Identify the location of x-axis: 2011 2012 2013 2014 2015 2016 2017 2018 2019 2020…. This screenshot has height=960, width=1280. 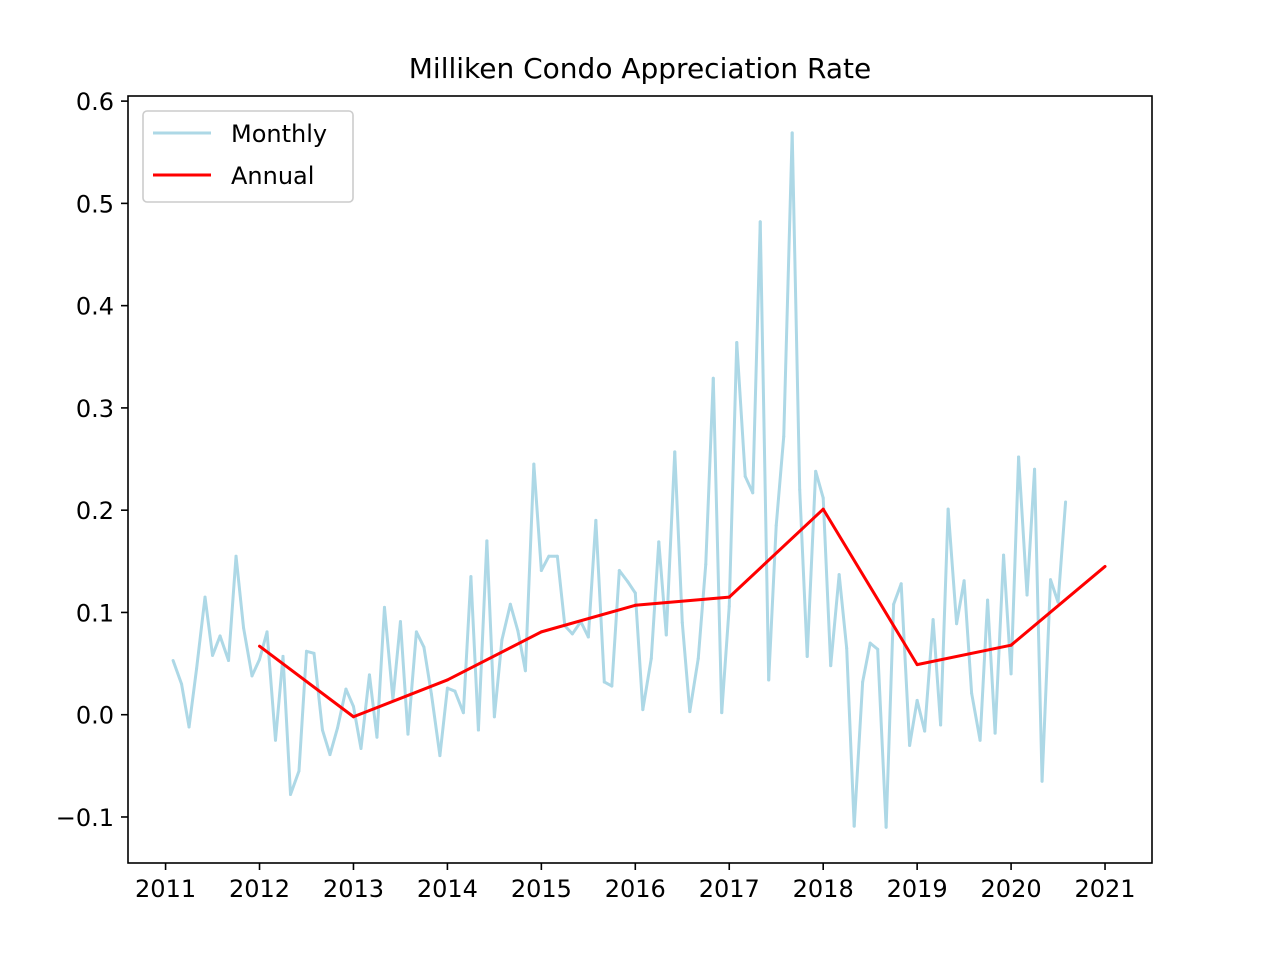
(635, 883).